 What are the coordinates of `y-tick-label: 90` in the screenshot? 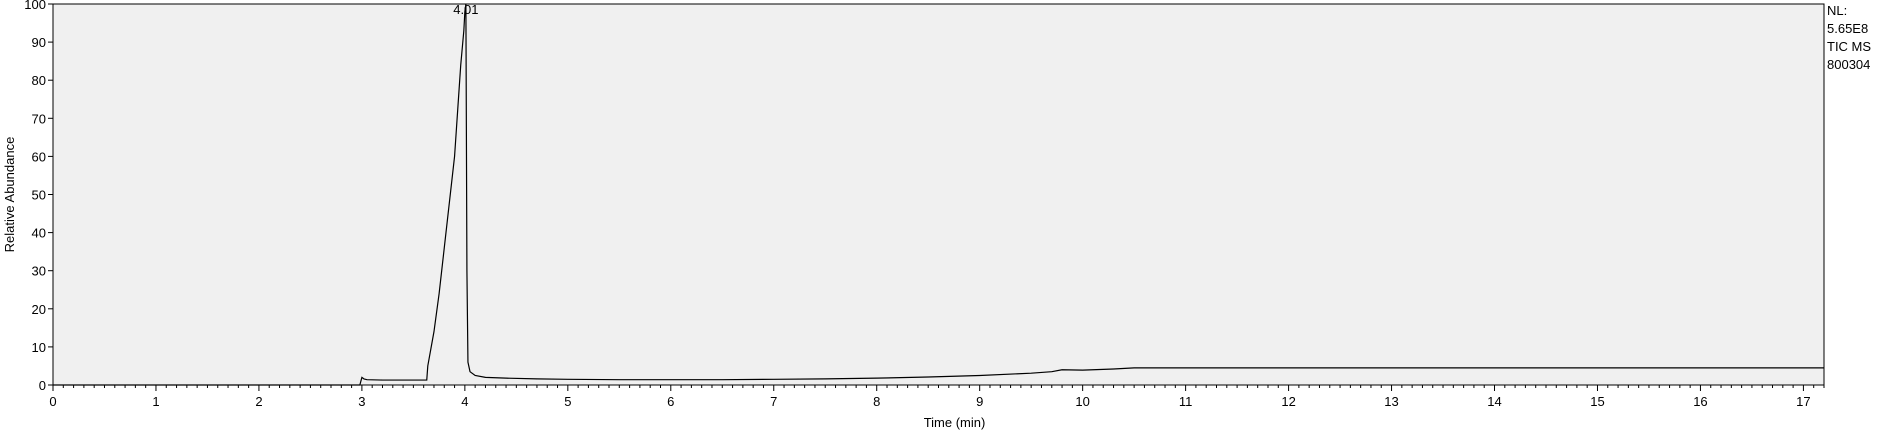 It's located at (39, 42).